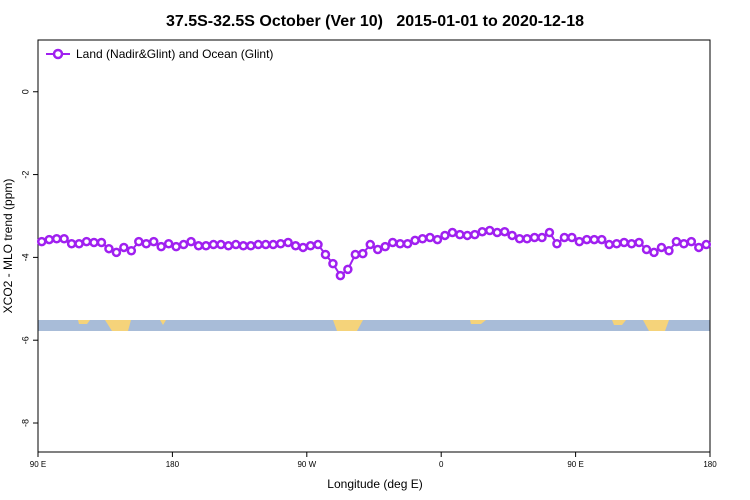 This screenshot has width=750, height=500. I want to click on y-tick-label: -6, so click(25, 340).